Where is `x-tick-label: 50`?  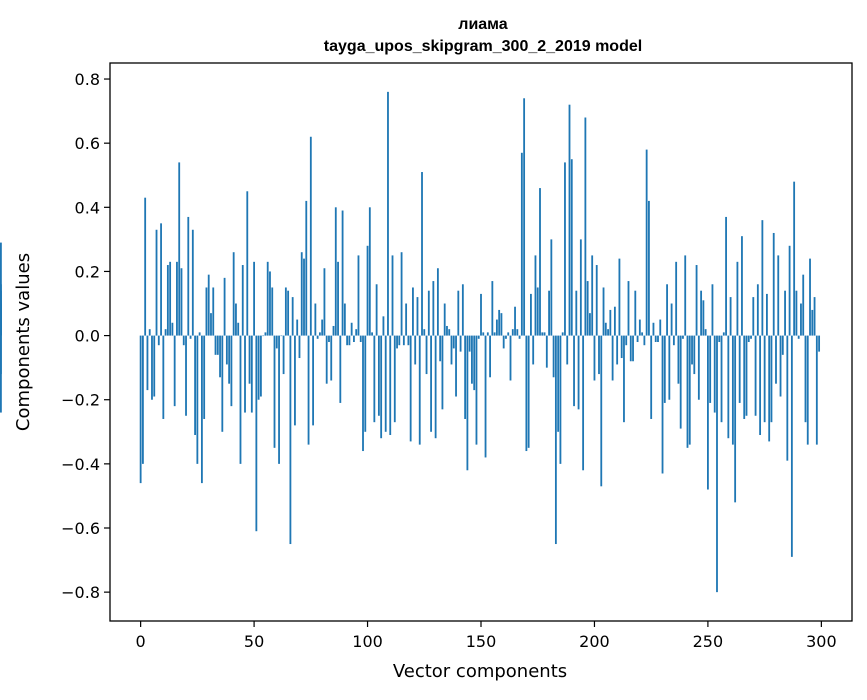 x-tick-label: 50 is located at coordinates (254, 641).